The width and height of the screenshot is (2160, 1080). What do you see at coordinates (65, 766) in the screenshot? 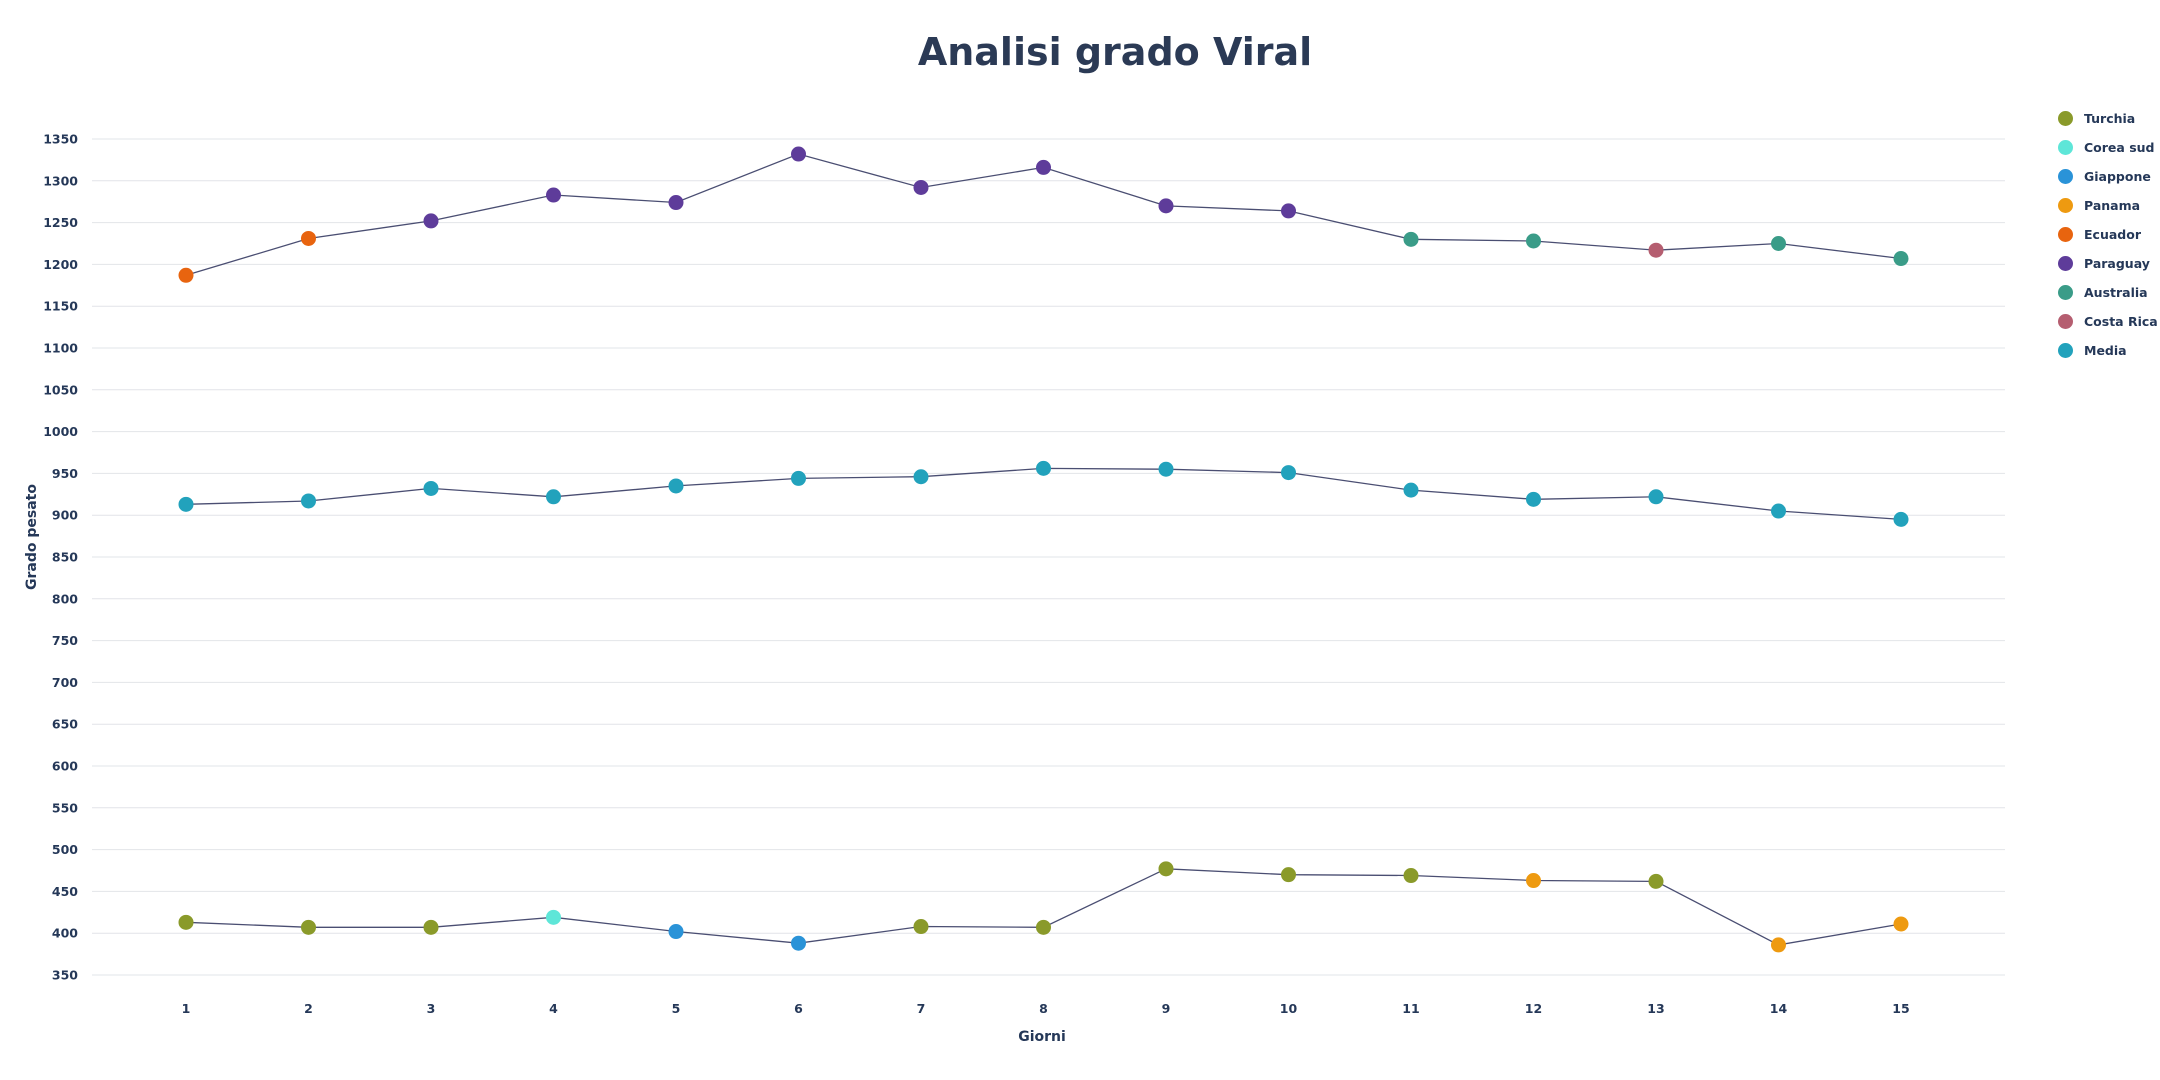
I see `y-tick-label: 600` at bounding box center [65, 766].